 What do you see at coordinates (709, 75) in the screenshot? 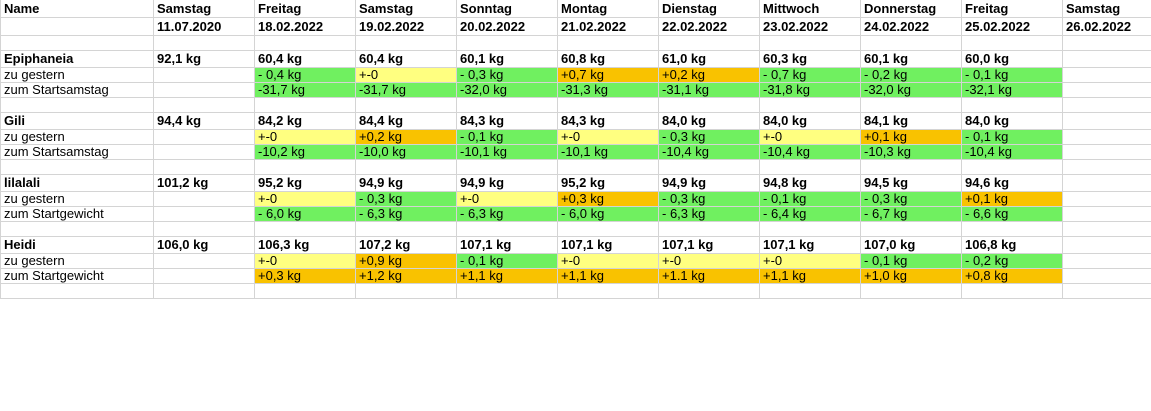
I see `diff-cell: +0,2 kg` at bounding box center [709, 75].